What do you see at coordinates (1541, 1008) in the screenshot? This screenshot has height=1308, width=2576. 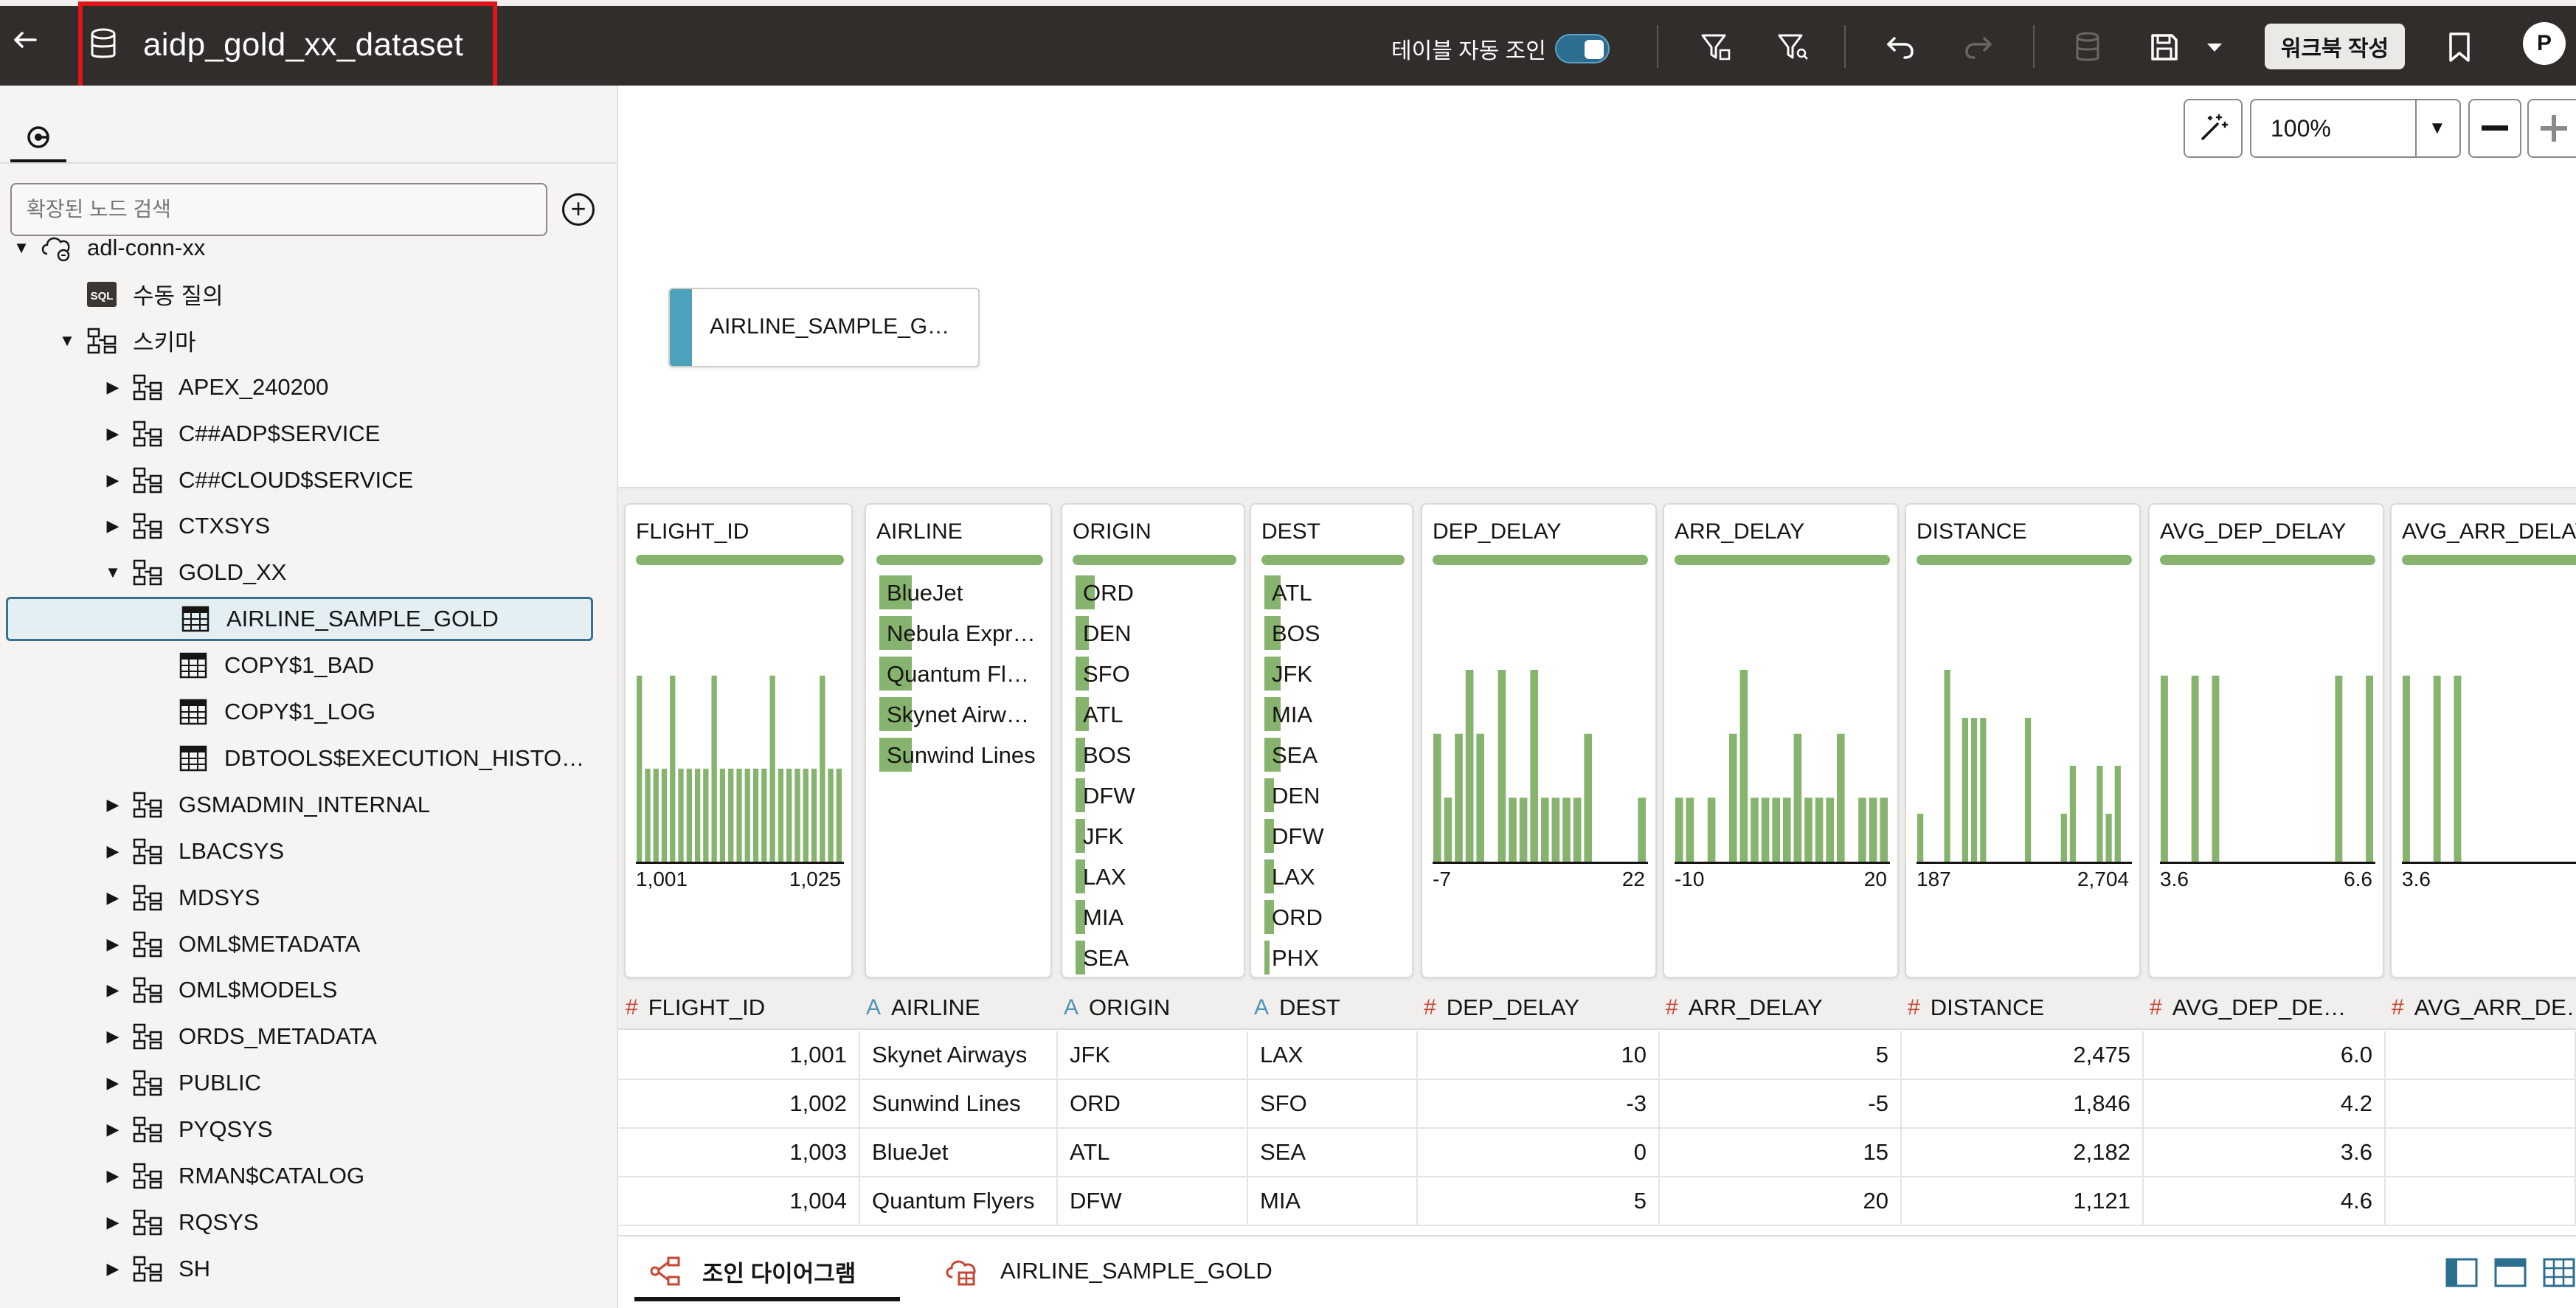 I see `column-header: # DEP_DELAY` at bounding box center [1541, 1008].